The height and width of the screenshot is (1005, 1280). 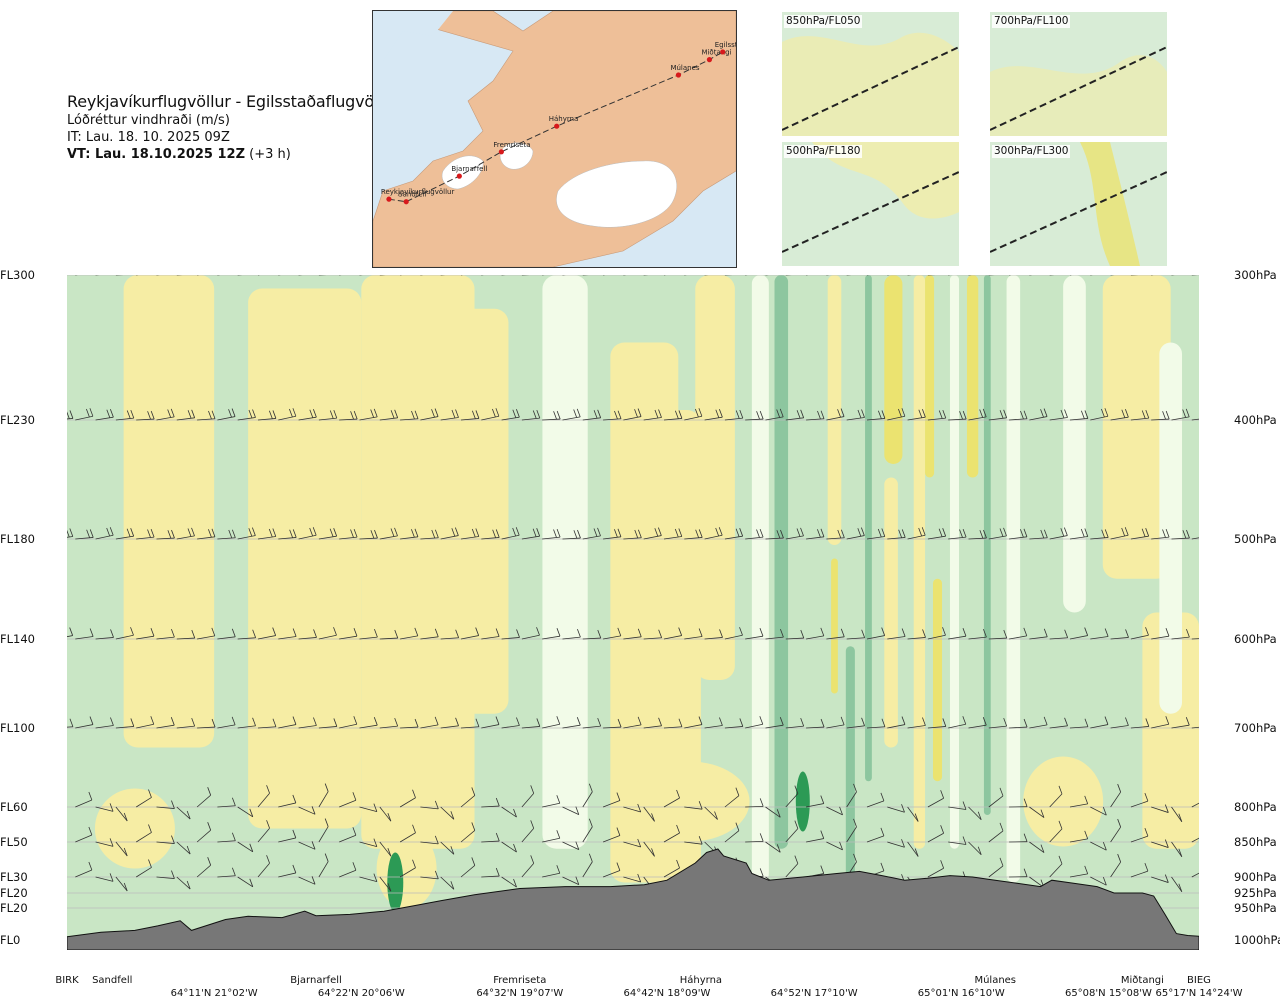 What do you see at coordinates (1031, 21) in the screenshot?
I see `mini-map-label: 700hPa/FL100` at bounding box center [1031, 21].